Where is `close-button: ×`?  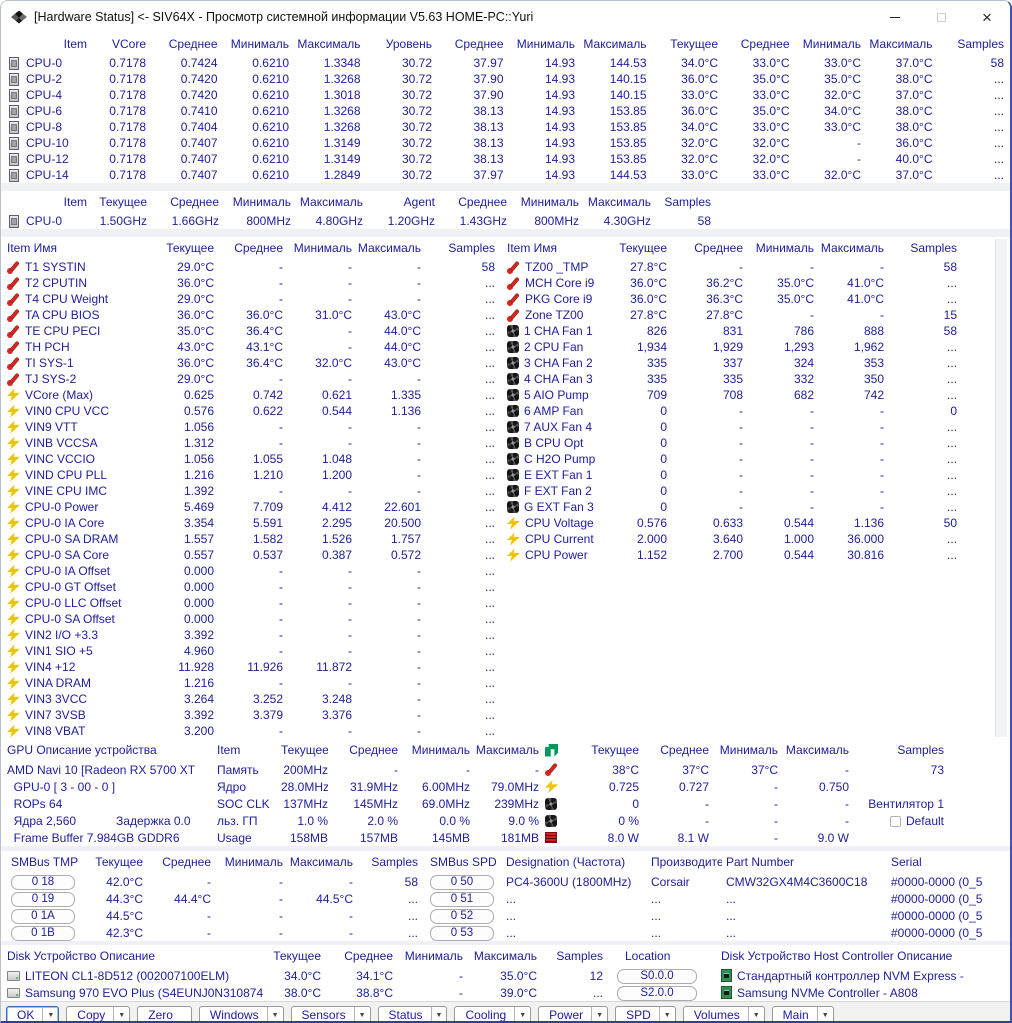
close-button: × is located at coordinates (987, 17).